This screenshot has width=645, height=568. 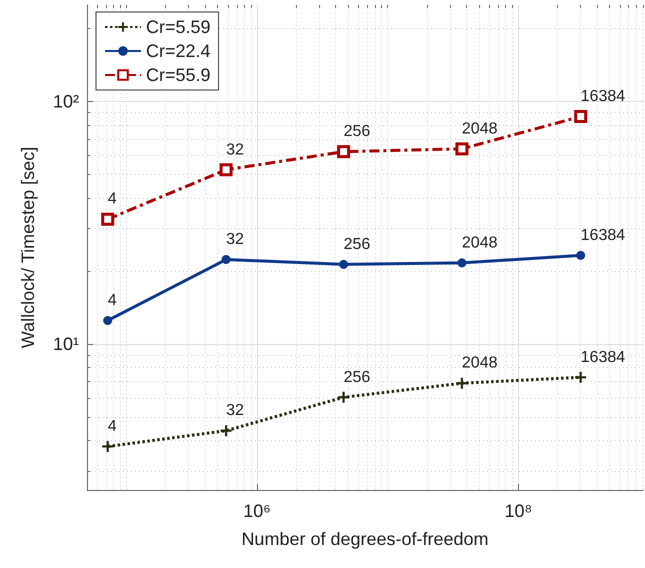 What do you see at coordinates (365, 539) in the screenshot?
I see `x-axis-title: Number of degrees-of-freedom` at bounding box center [365, 539].